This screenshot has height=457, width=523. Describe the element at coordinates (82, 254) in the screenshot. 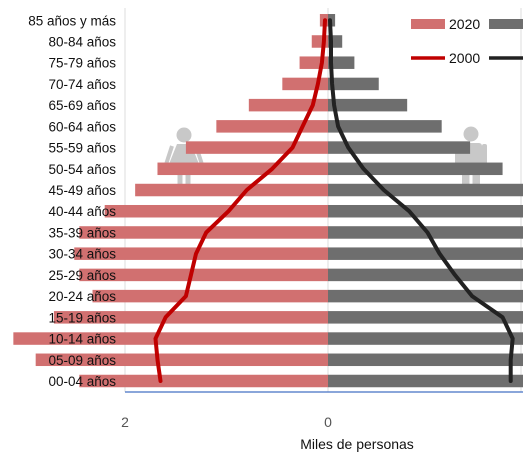

I see `age-group-label: 30-34 años` at that location.